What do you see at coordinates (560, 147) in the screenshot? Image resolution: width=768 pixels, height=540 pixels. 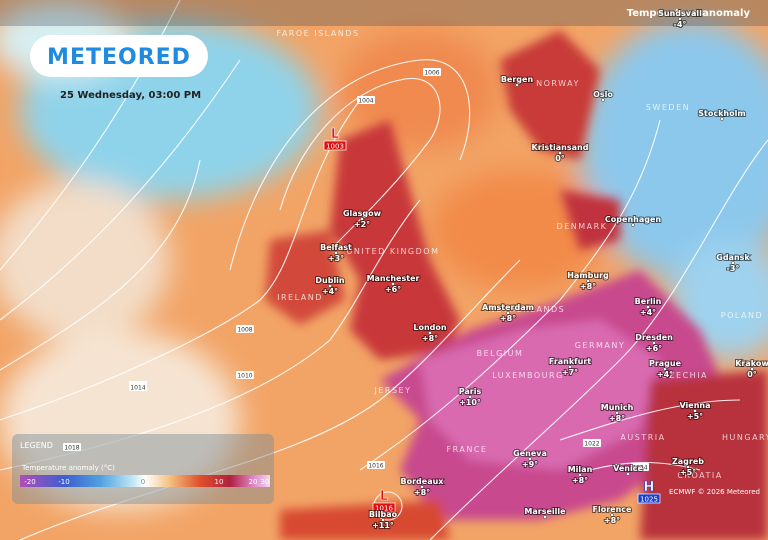 I see `city-name: Kristiansand` at bounding box center [560, 147].